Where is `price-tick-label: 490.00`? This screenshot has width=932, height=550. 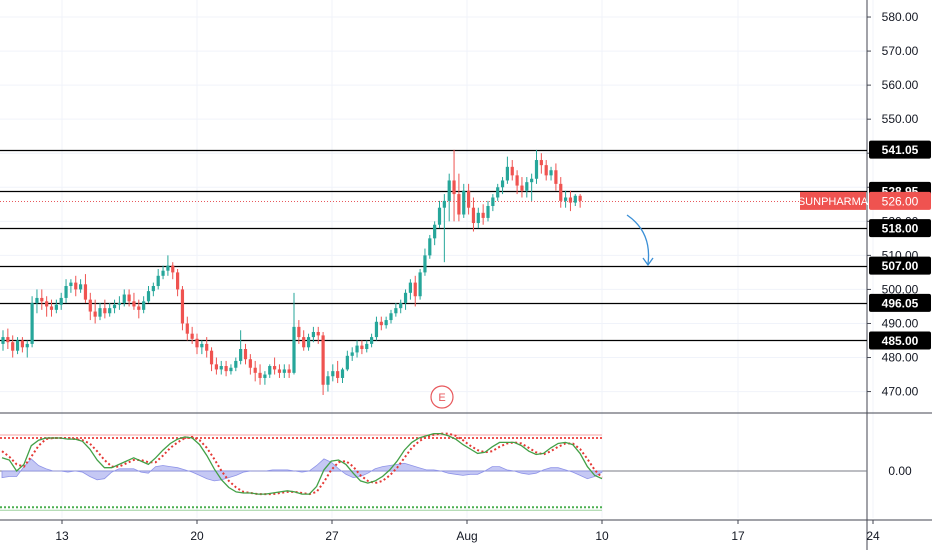 price-tick-label: 490.00 is located at coordinates (900, 323).